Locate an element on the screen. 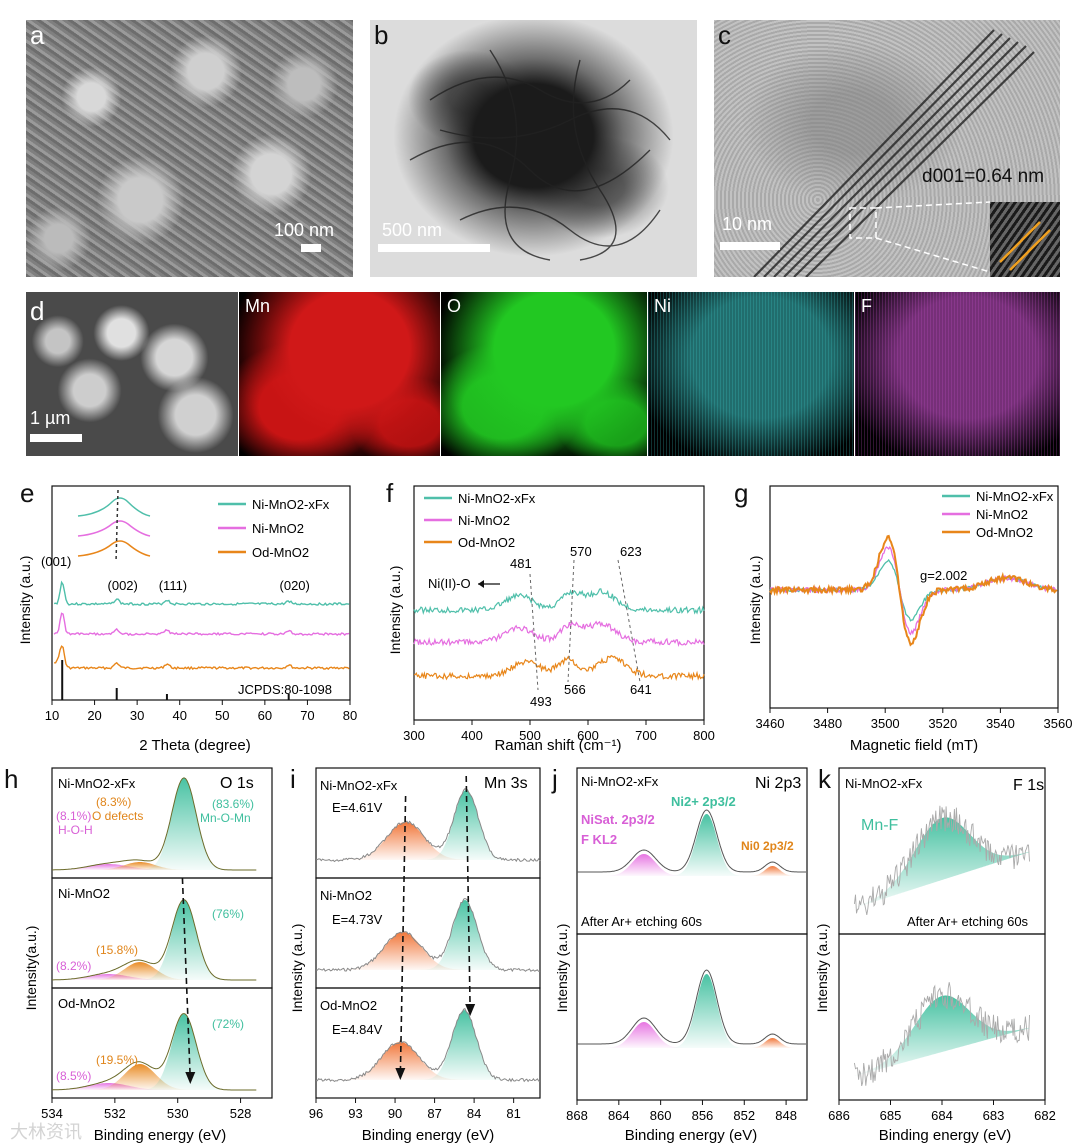  panel-letter-i: i is located at coordinates (293, 779).